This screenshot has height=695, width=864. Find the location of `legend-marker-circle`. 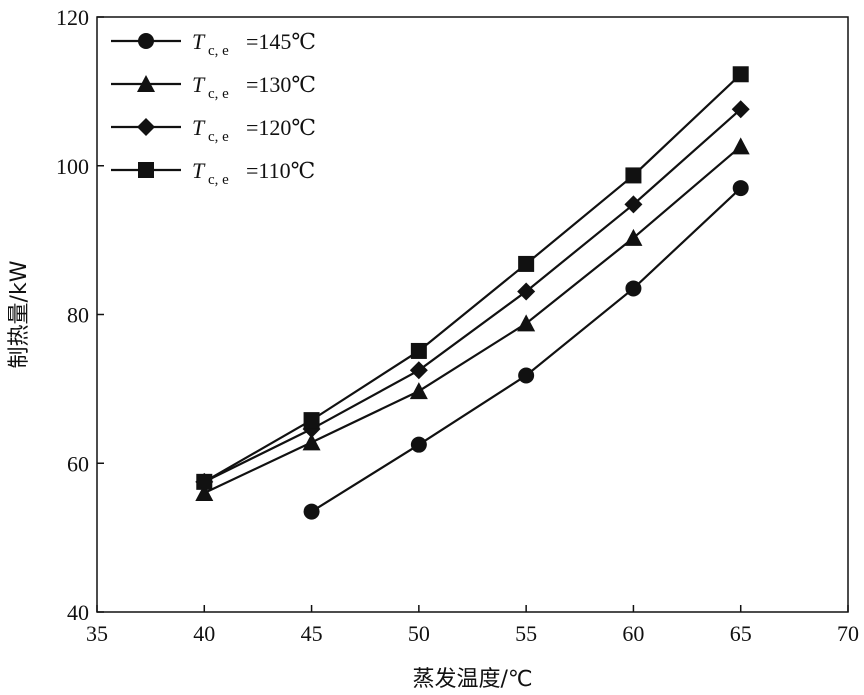

legend-marker-circle is located at coordinates (146, 41).